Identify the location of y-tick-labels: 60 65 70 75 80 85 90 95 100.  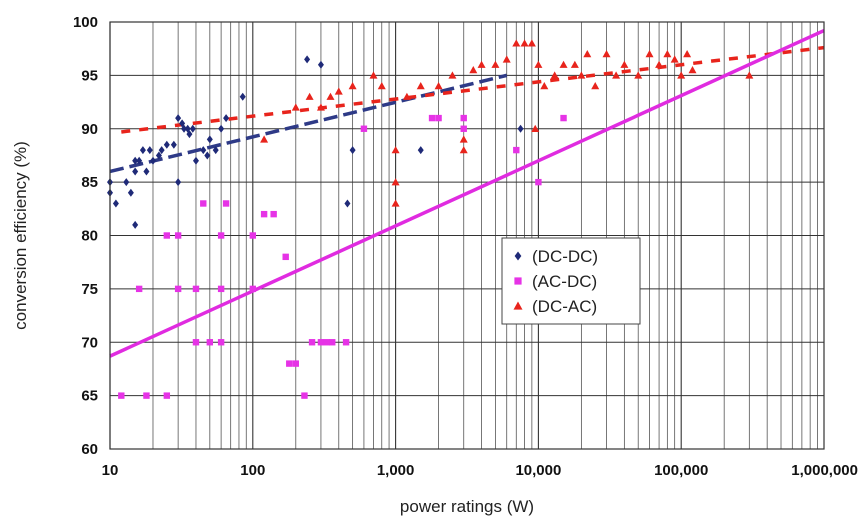
(85, 236).